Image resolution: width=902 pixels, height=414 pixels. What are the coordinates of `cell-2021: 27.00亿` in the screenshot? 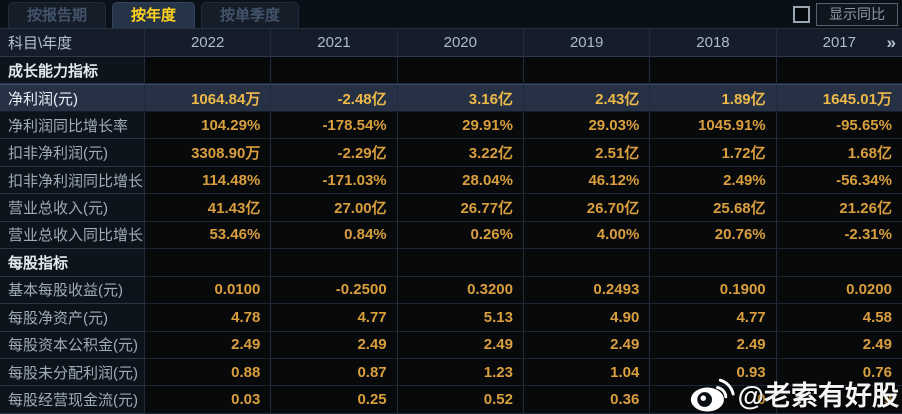 It's located at (334, 208).